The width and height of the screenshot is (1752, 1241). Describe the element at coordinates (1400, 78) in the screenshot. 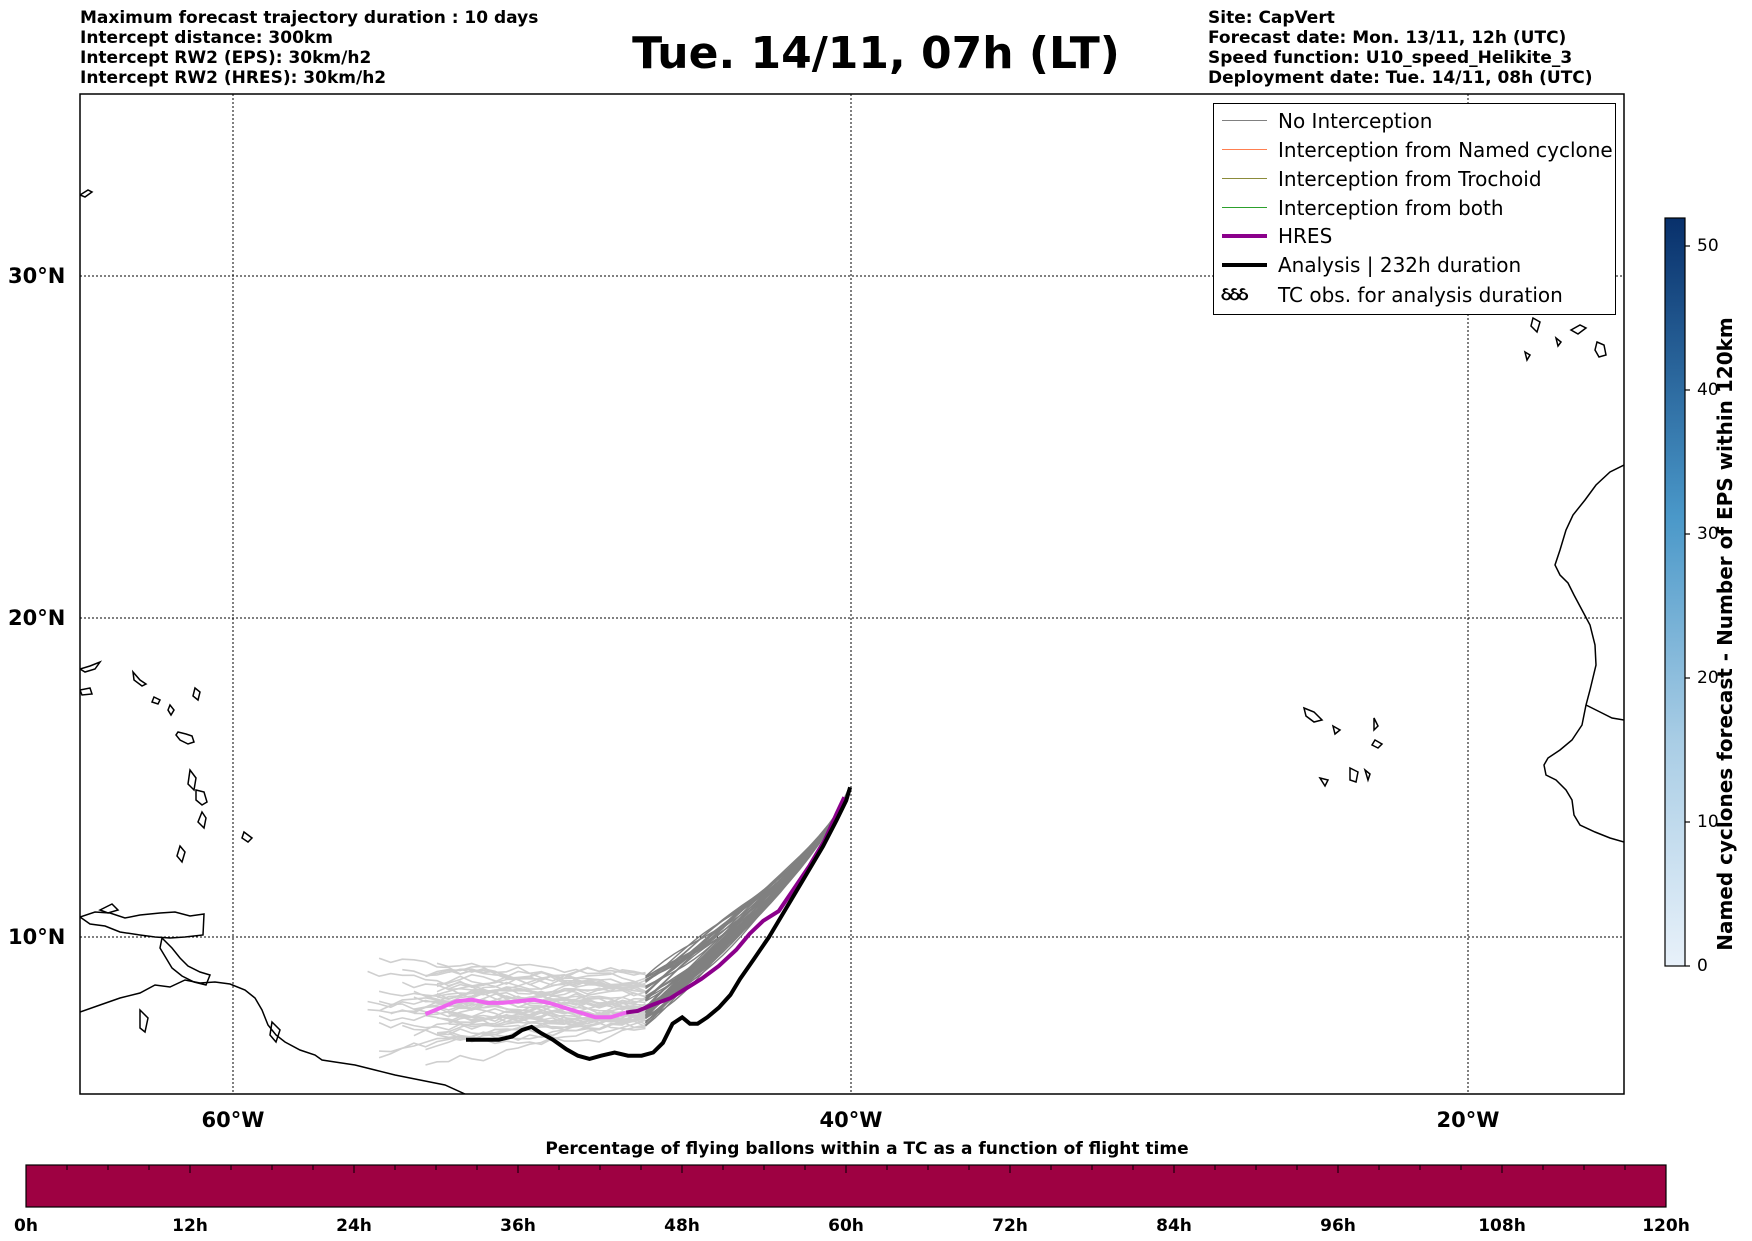

I see `header-line: Deployment date: Tue. 14/11, 08h (UTC)` at that location.